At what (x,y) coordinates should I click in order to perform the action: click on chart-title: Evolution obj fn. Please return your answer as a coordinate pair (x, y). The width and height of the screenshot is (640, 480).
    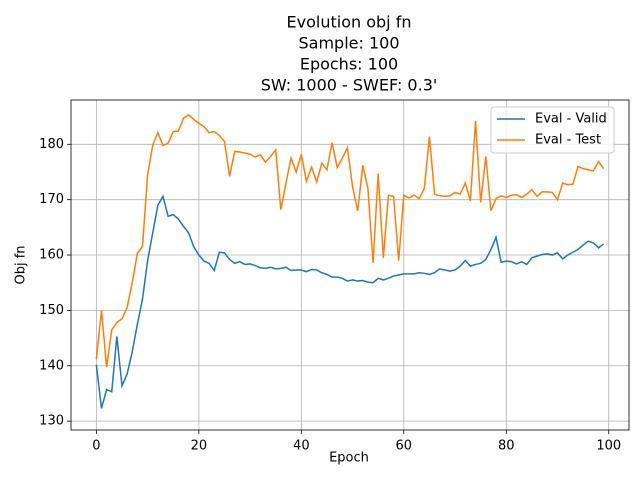
    Looking at the image, I should click on (349, 22).